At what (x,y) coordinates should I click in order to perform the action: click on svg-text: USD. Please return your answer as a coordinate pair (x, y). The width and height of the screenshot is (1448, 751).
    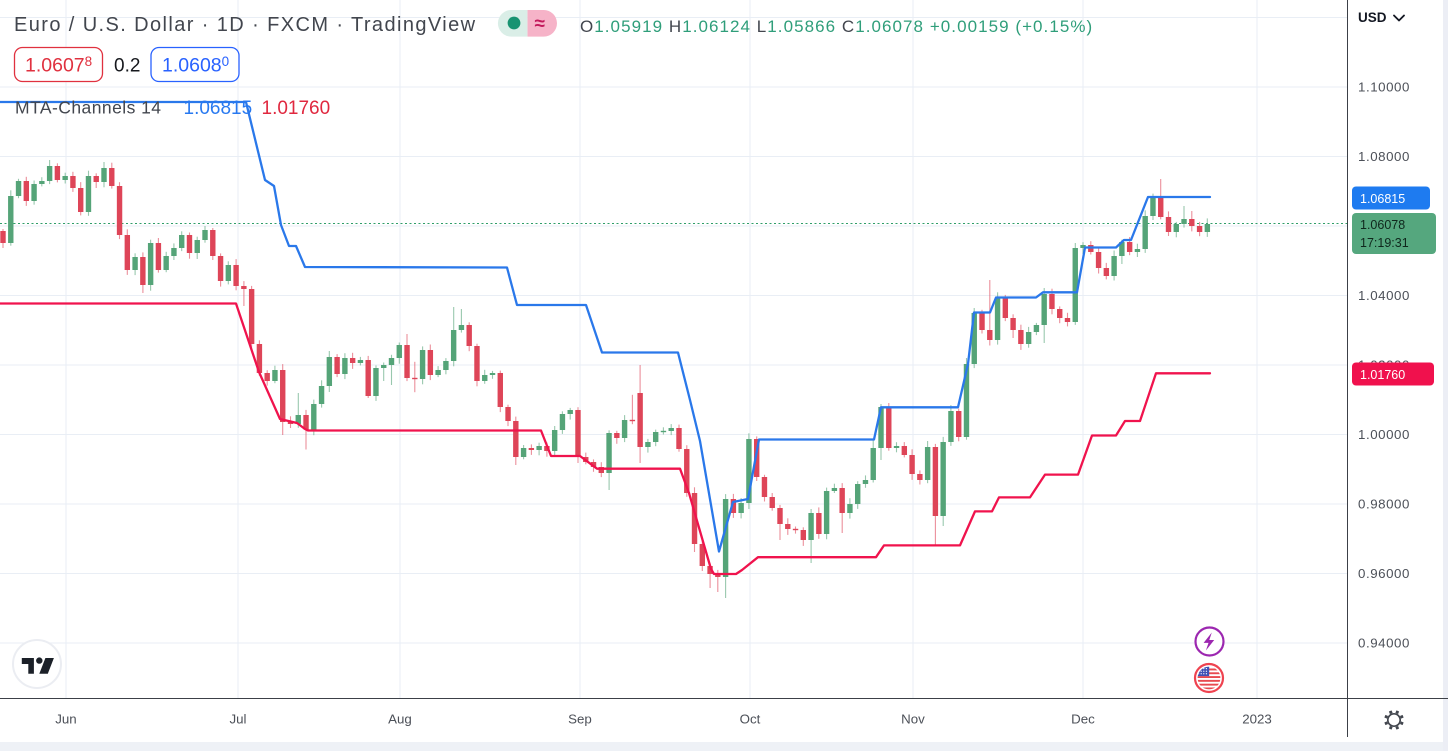
    Looking at the image, I should click on (1372, 17).